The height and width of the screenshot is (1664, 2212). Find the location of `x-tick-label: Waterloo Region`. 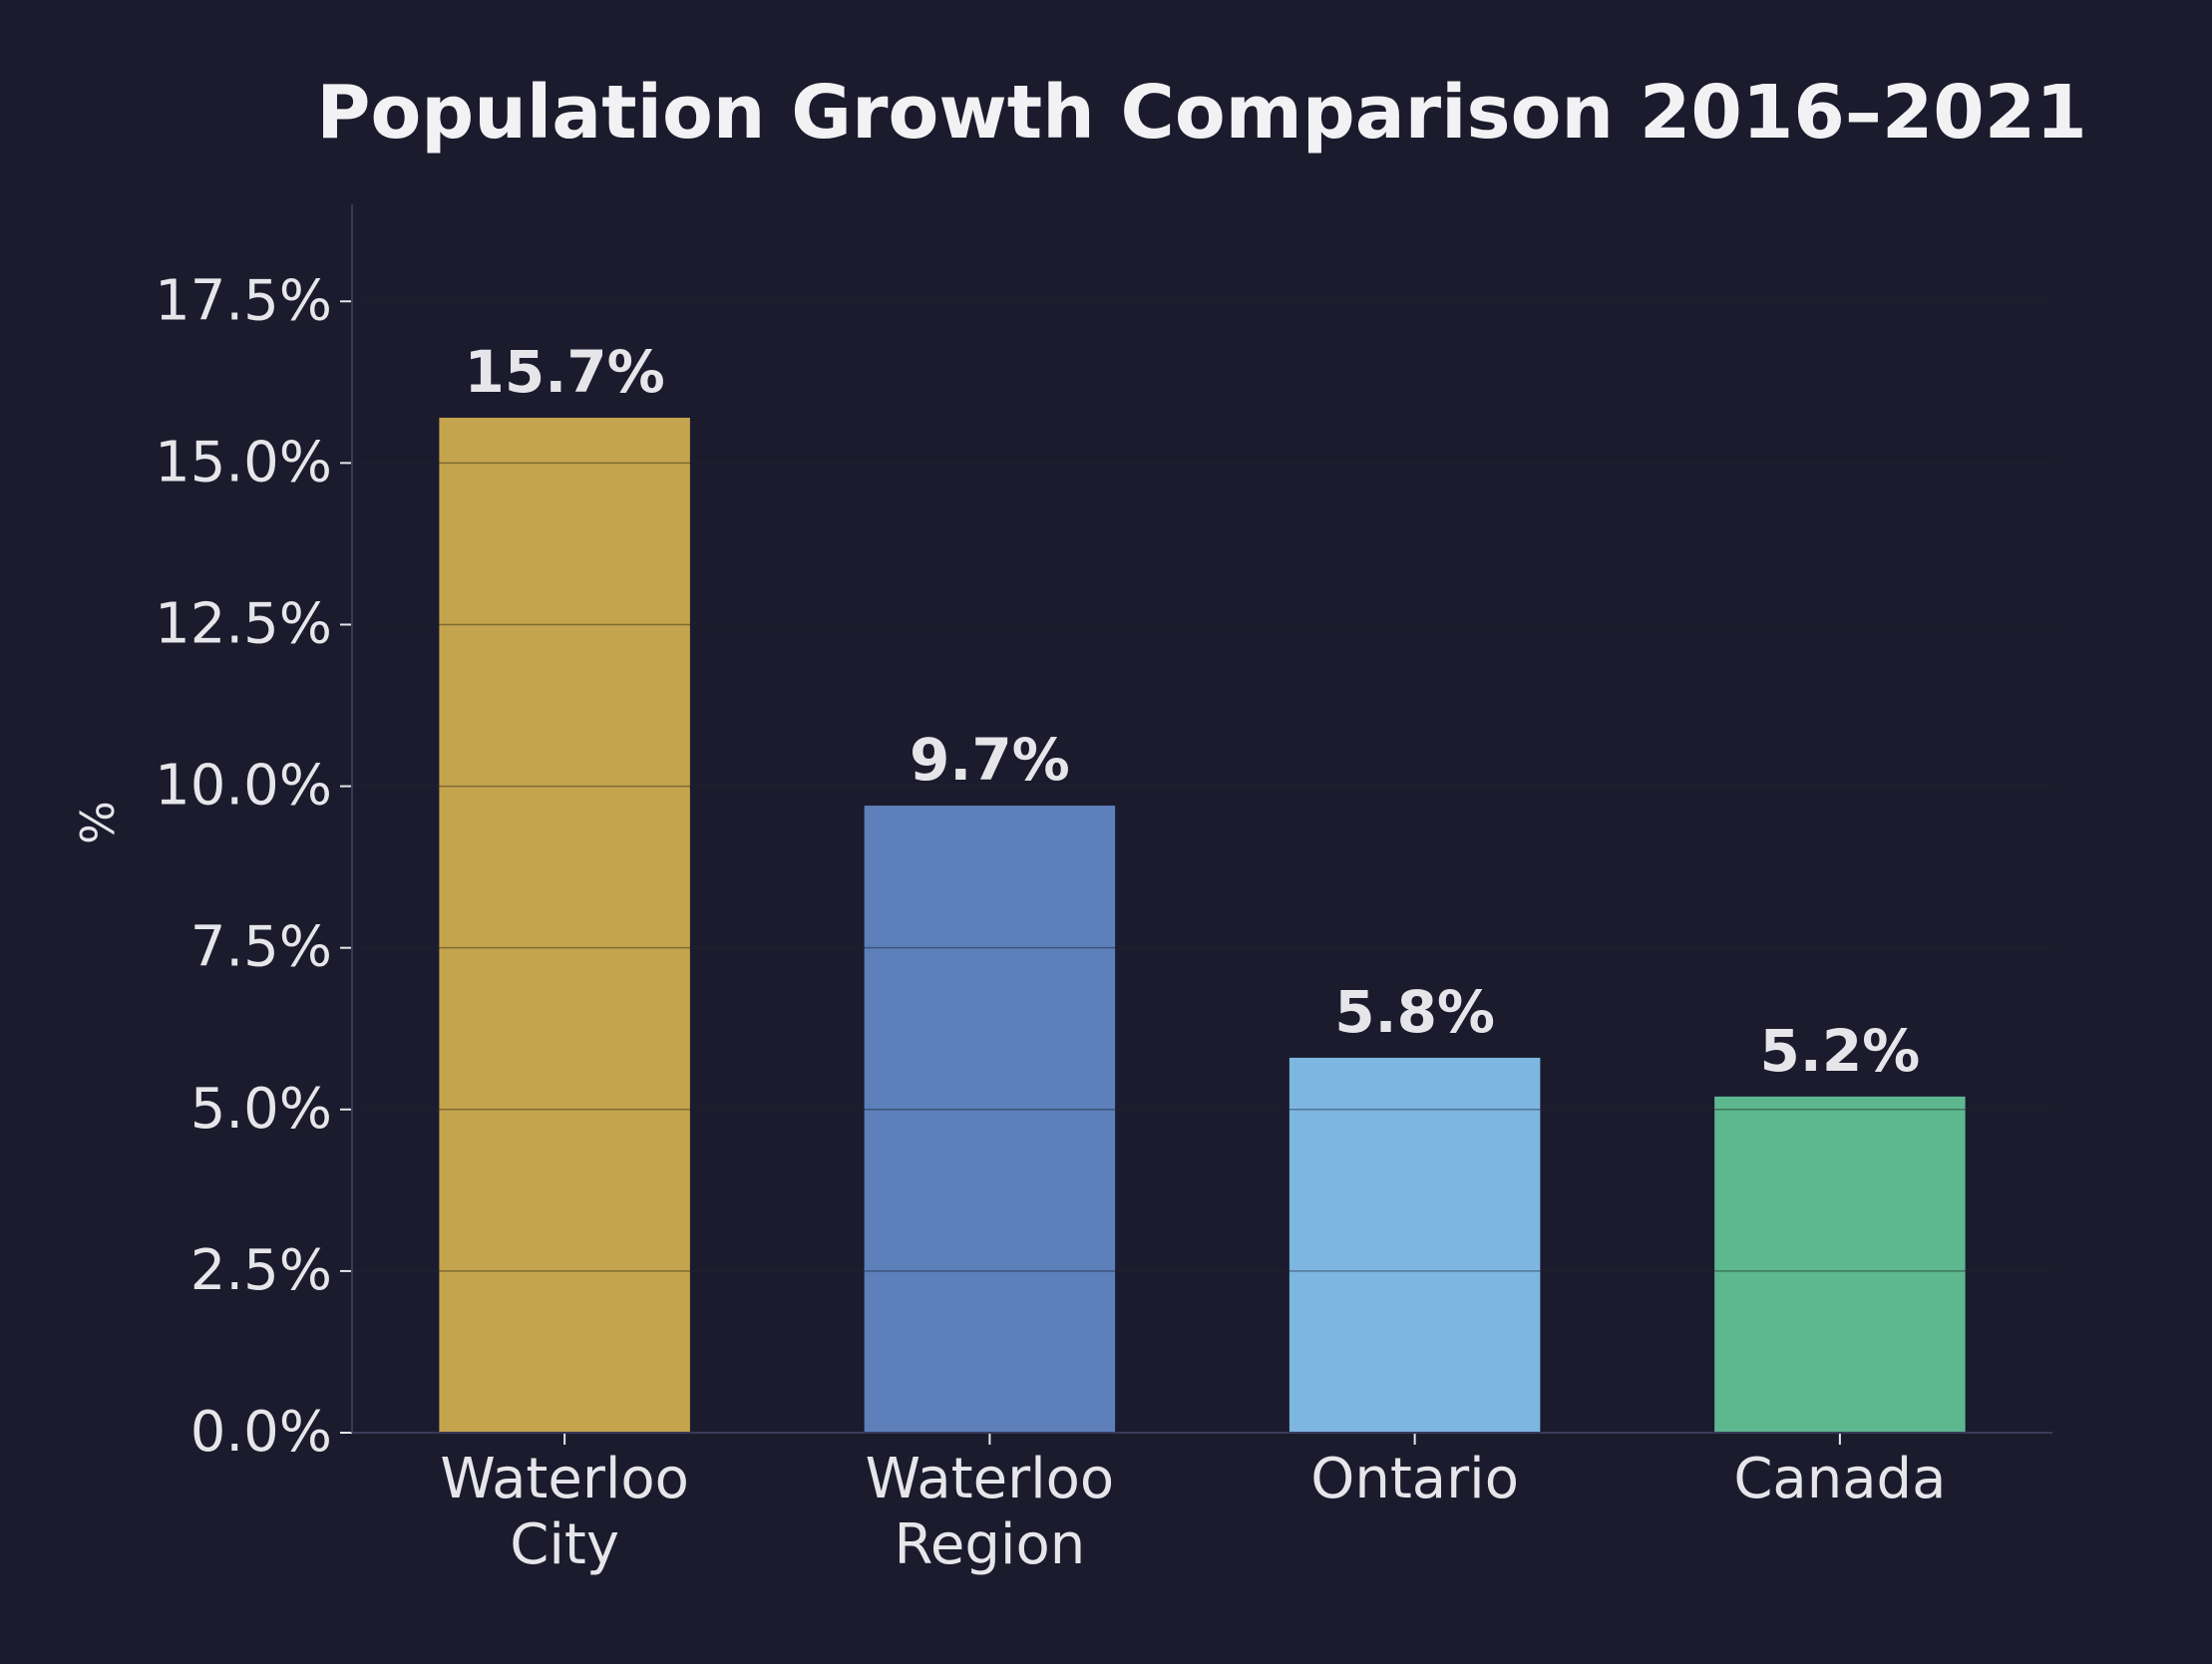

x-tick-label: Waterloo Region is located at coordinates (990, 1512).